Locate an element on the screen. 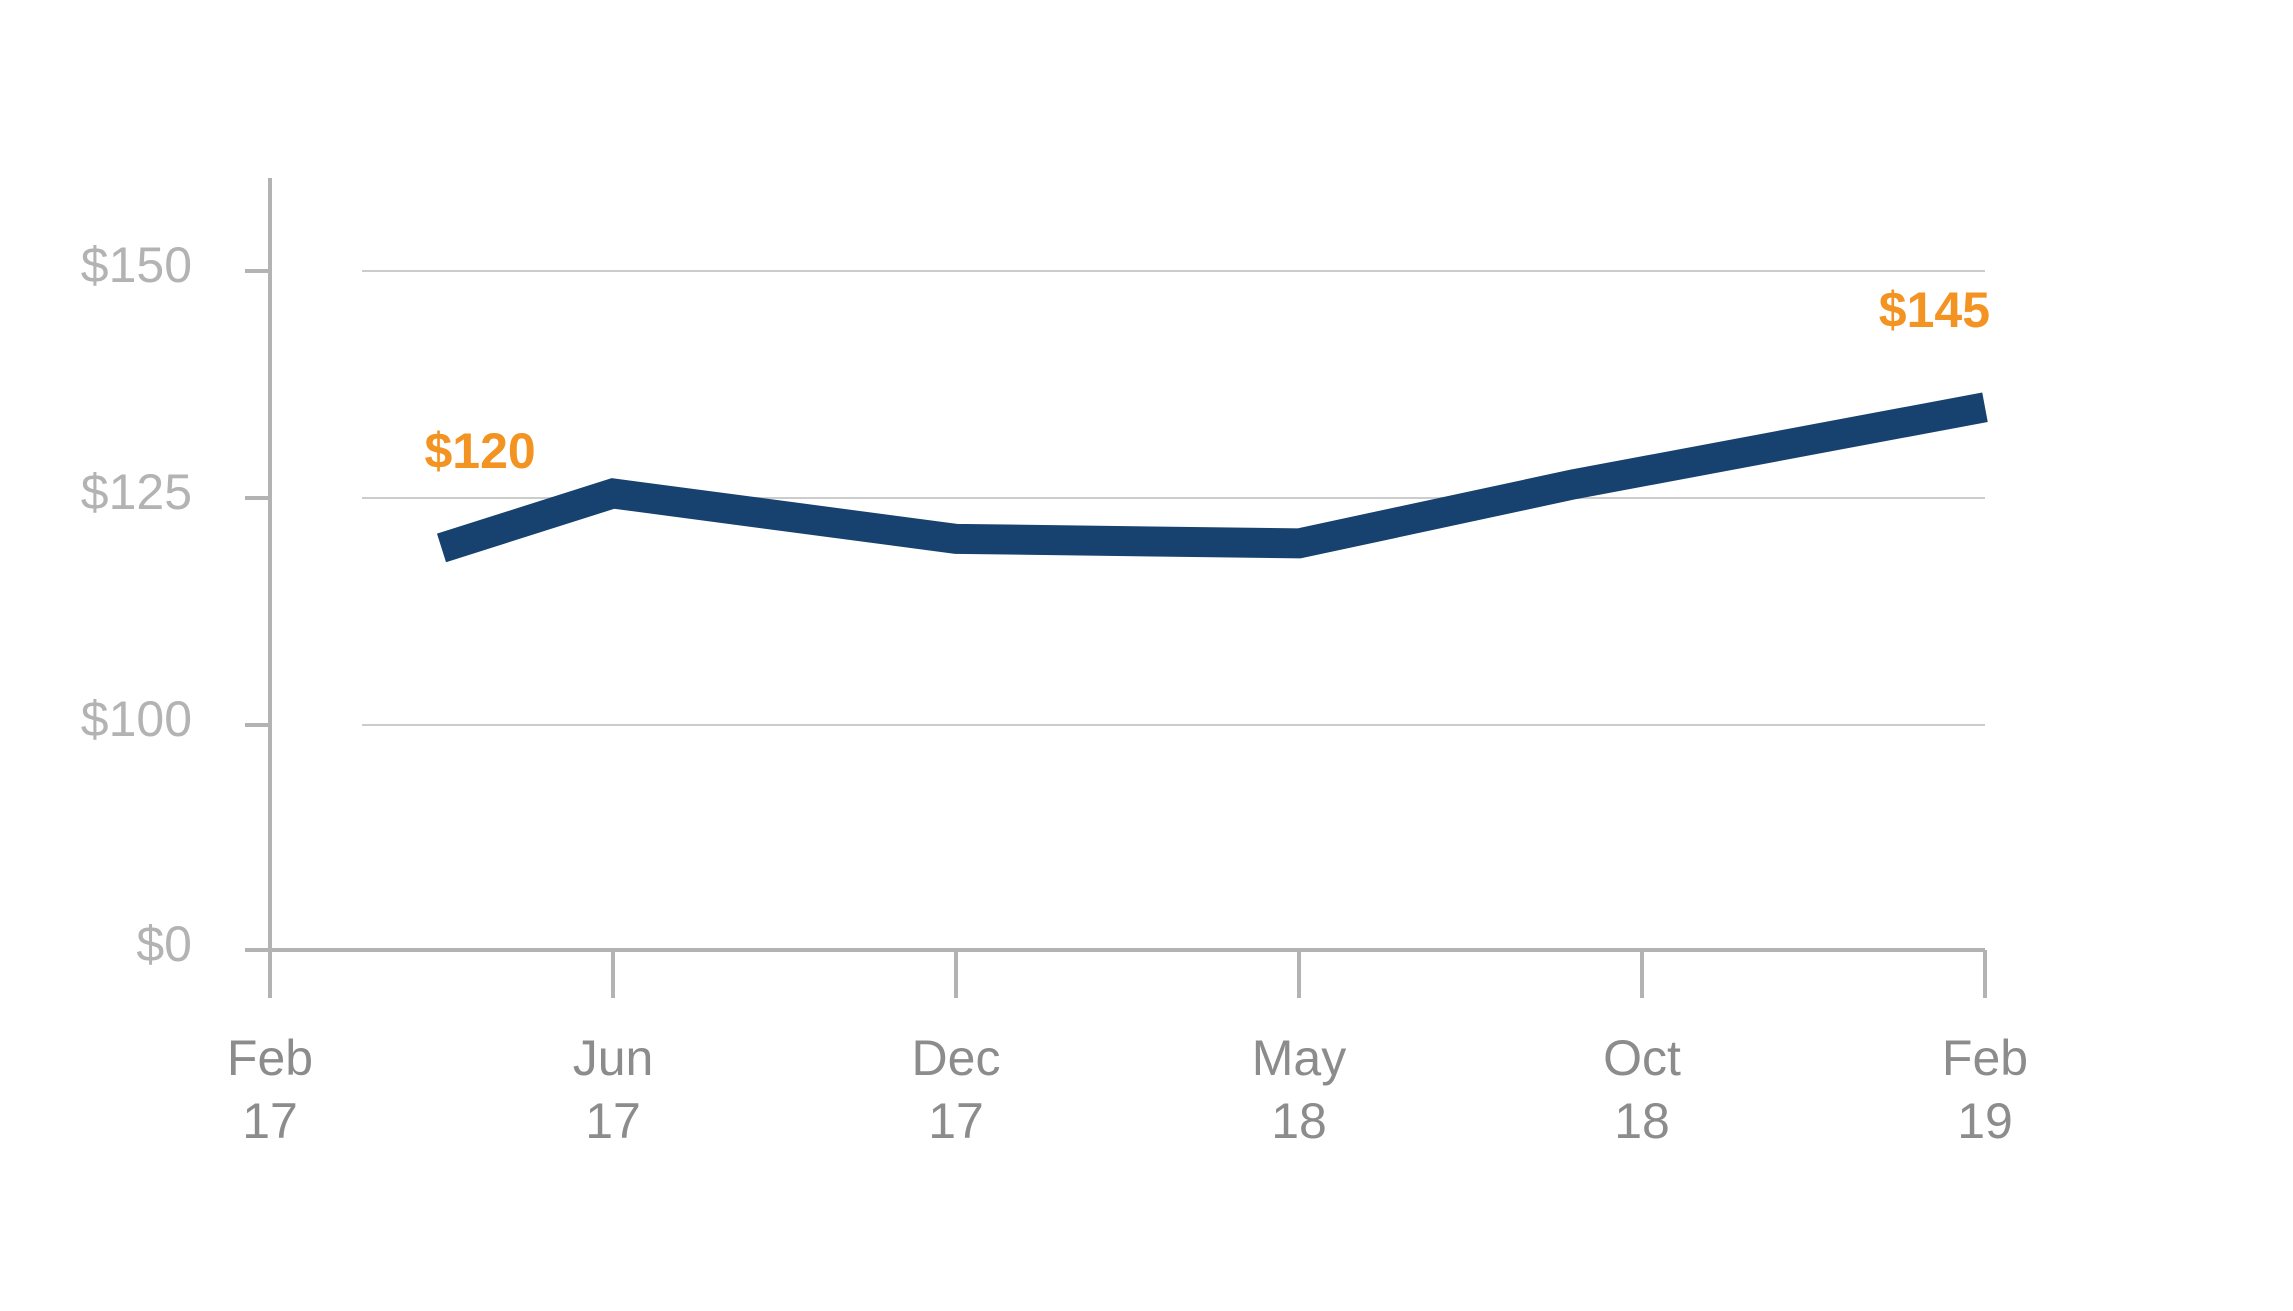 This screenshot has width=2293, height=1311. data-label: $120 is located at coordinates (480, 451).